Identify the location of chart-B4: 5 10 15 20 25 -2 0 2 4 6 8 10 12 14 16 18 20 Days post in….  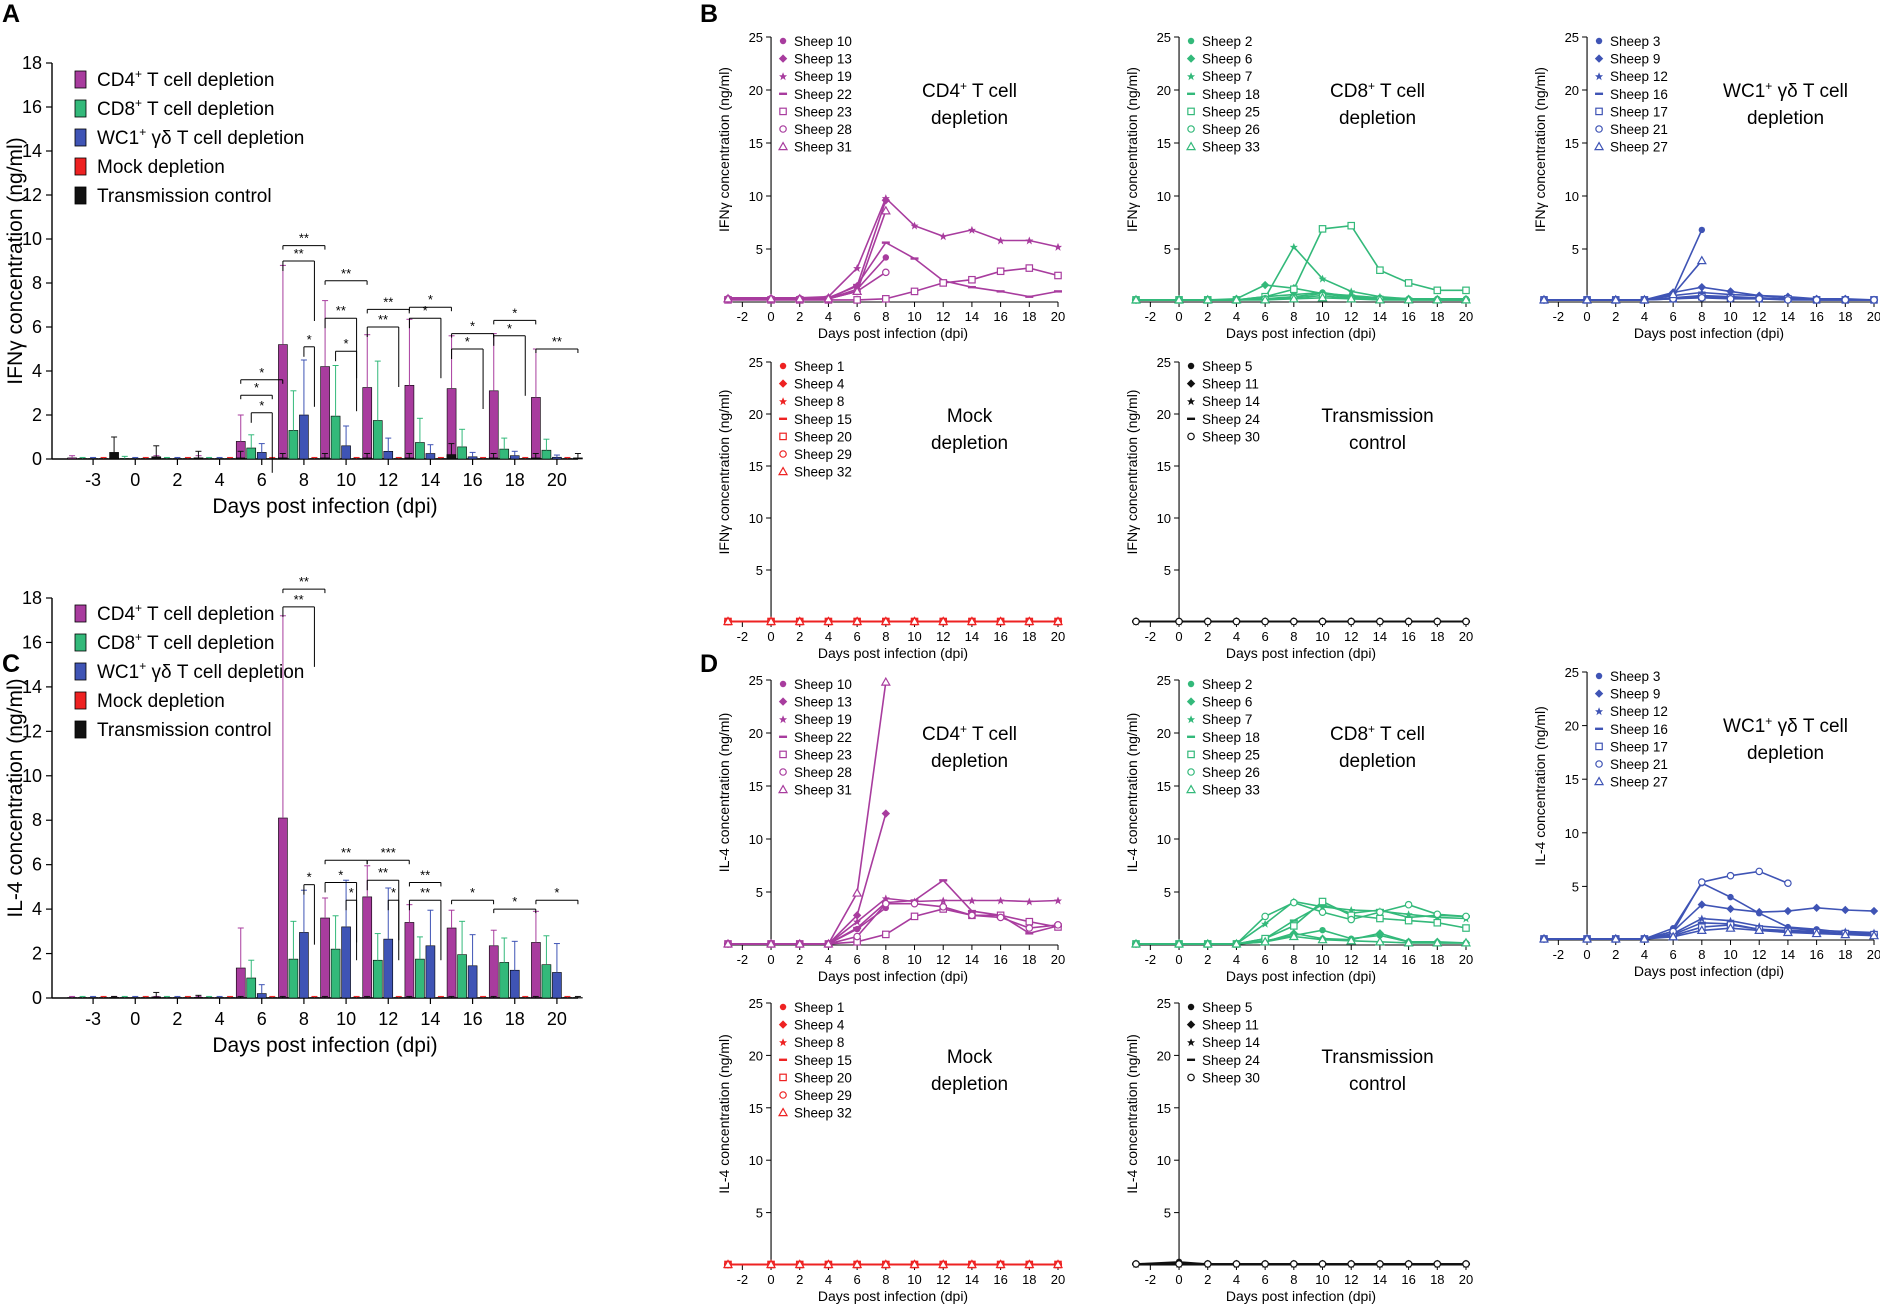
(890, 508).